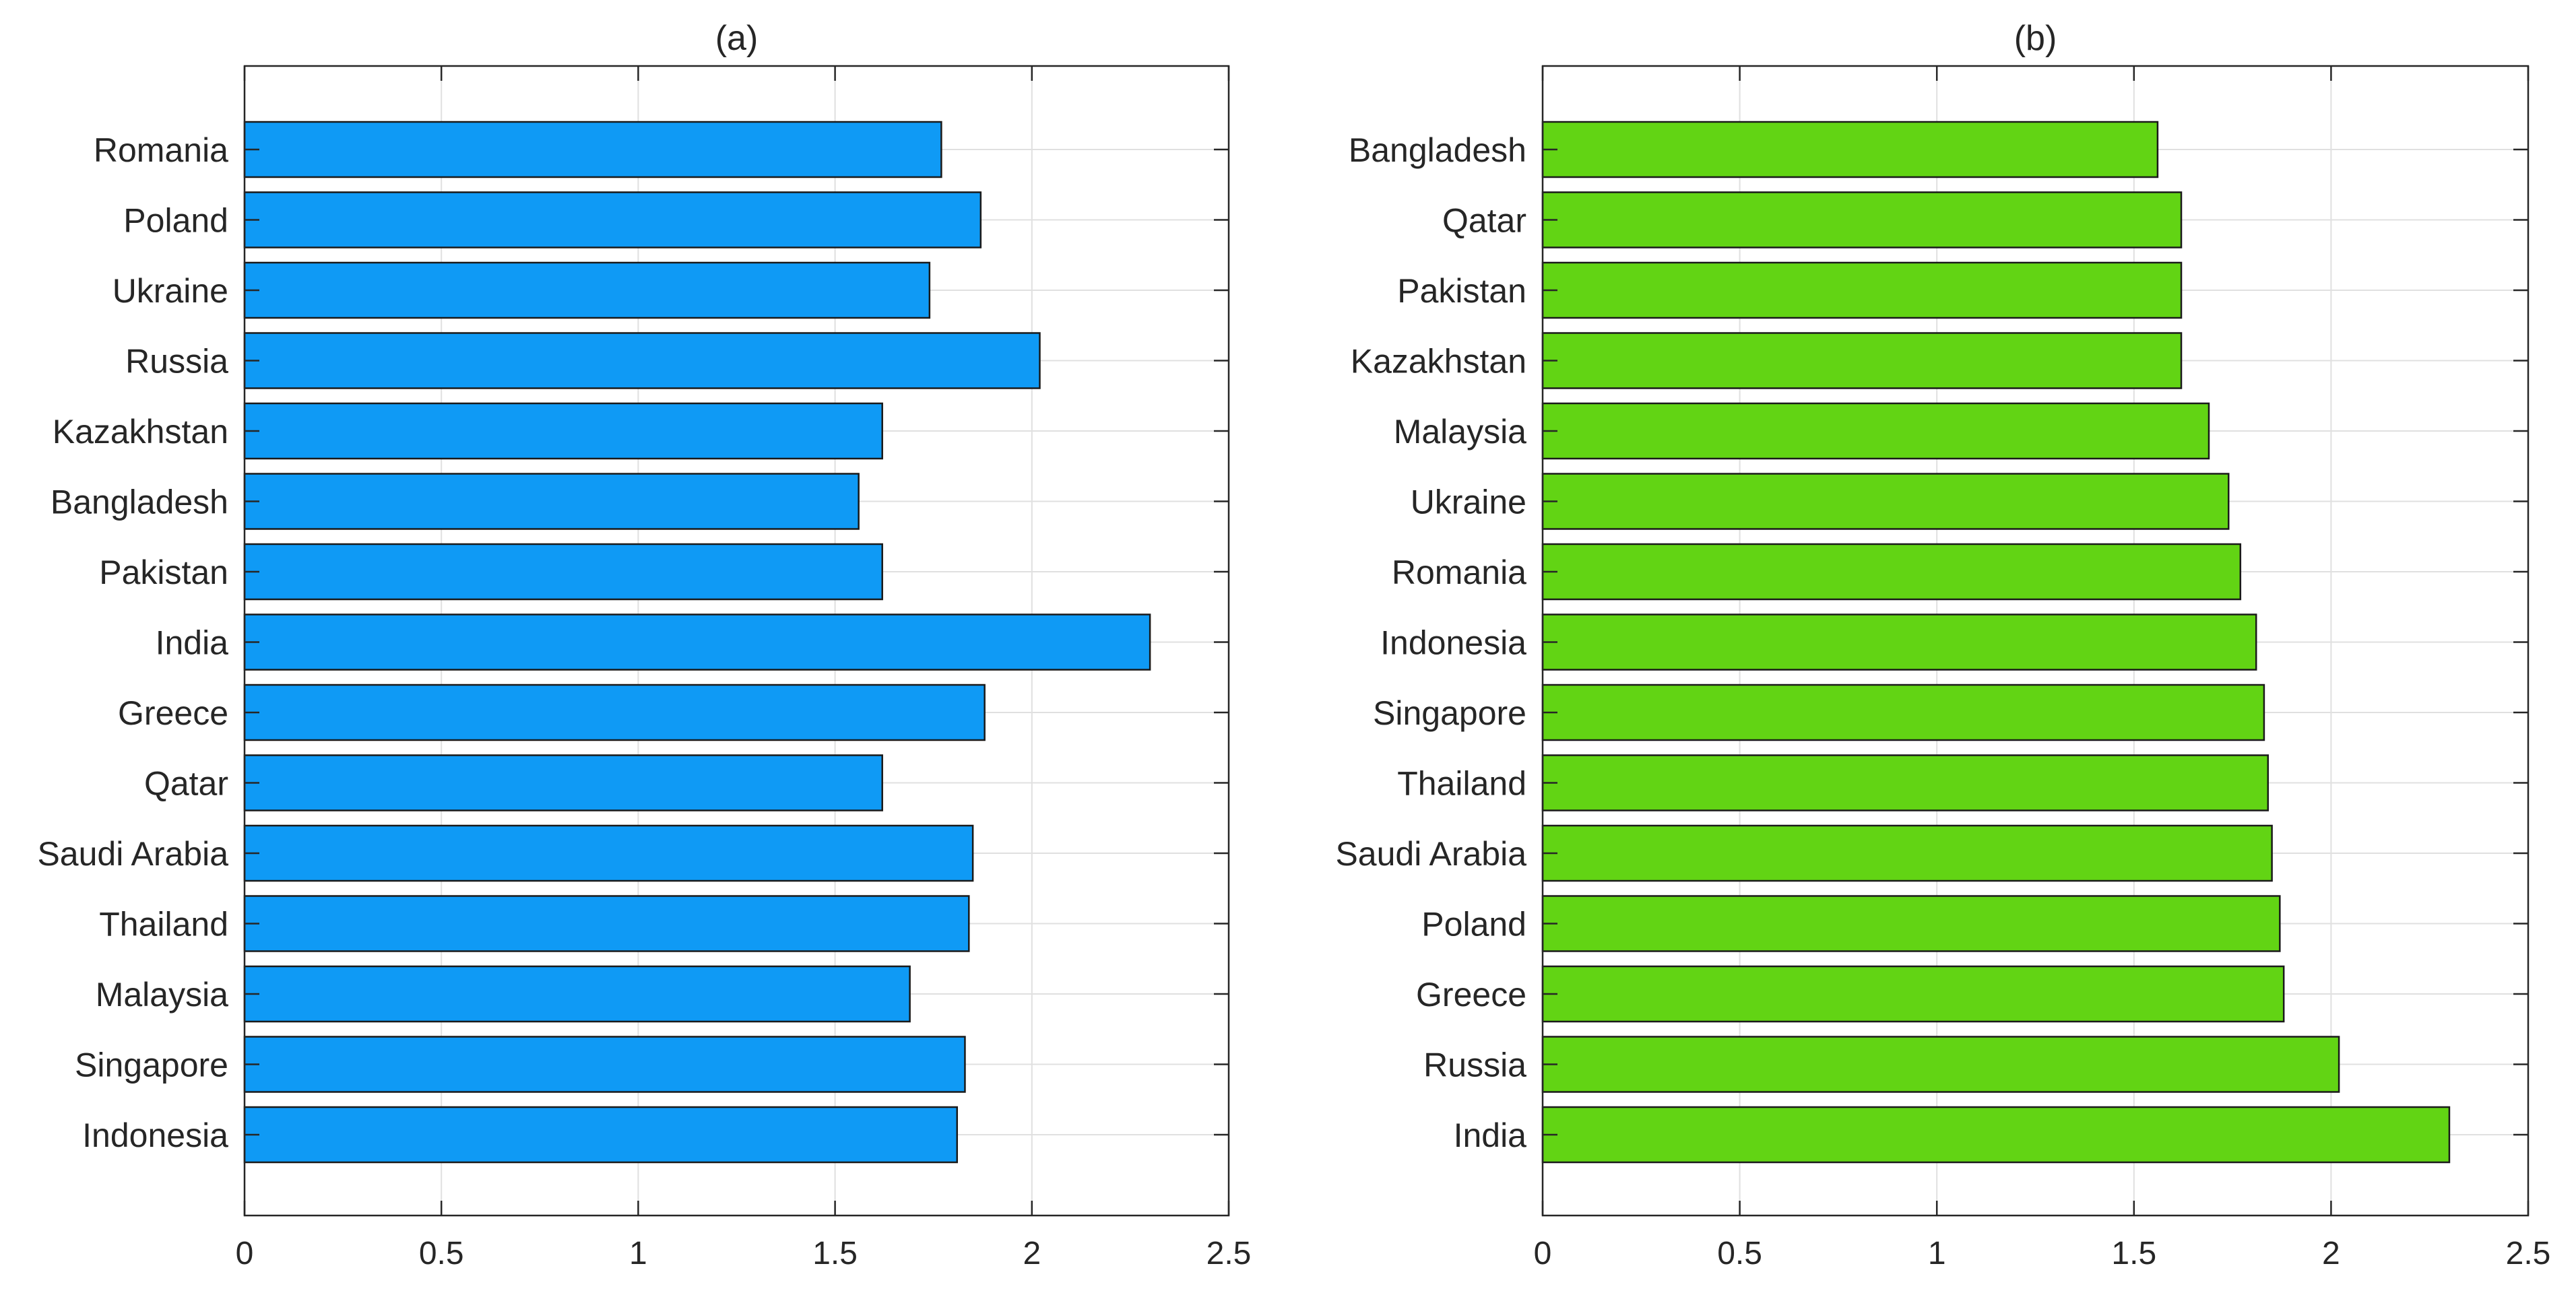 The width and height of the screenshot is (2576, 1297). I want to click on chart-title: (b), so click(2036, 38).